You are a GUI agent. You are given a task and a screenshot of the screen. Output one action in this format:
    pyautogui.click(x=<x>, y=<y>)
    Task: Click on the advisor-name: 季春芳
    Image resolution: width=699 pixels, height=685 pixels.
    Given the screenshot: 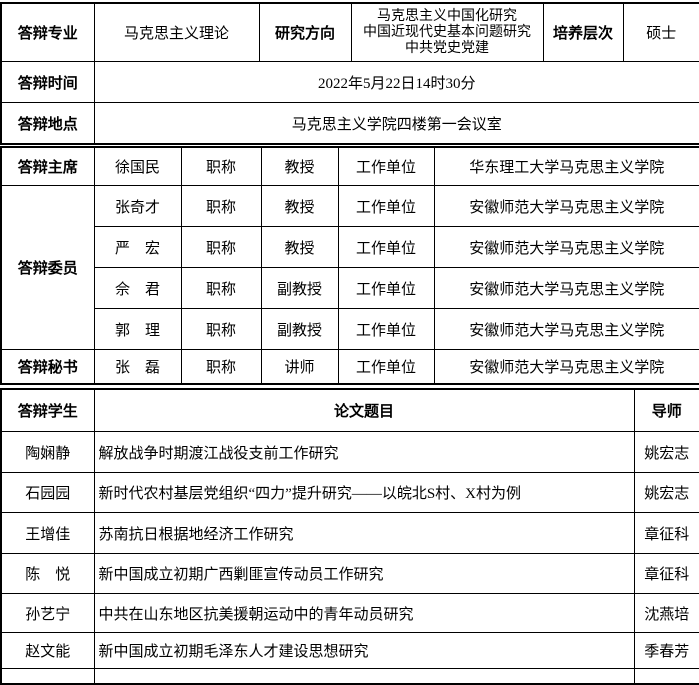 What is the action you would take?
    pyautogui.click(x=666, y=650)
    